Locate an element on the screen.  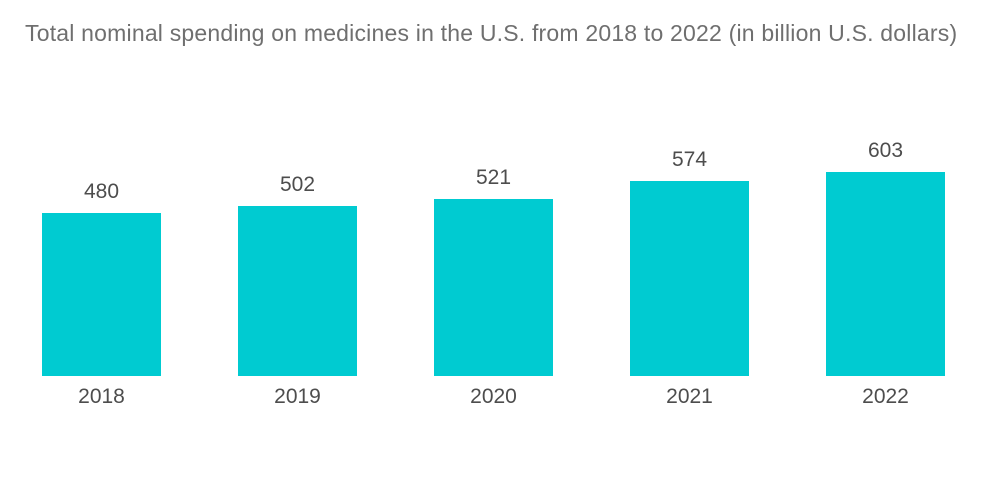
x-axis-label-2018: 2018 is located at coordinates (101, 396).